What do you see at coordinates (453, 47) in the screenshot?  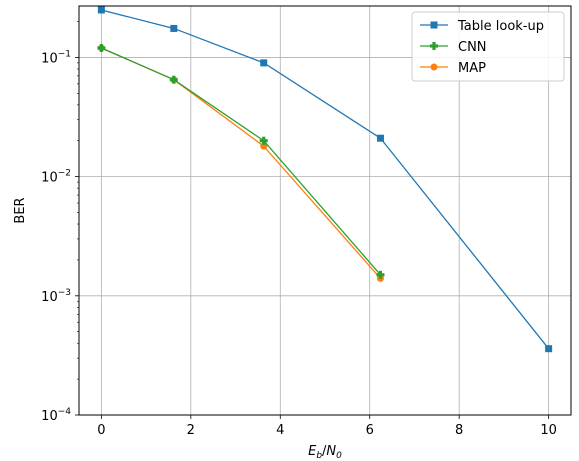 I see `legend-item: CNN` at bounding box center [453, 47].